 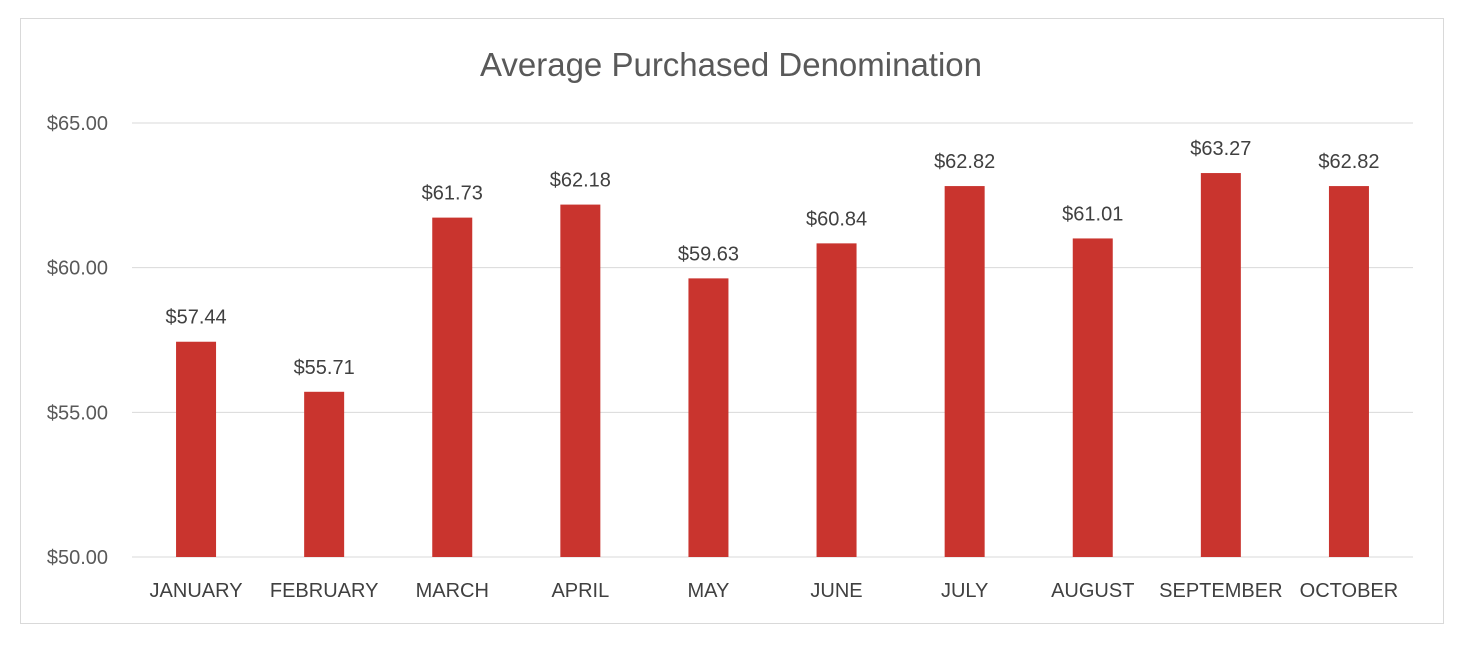 I want to click on category-label: SEPTEMBER, so click(x=1220, y=591).